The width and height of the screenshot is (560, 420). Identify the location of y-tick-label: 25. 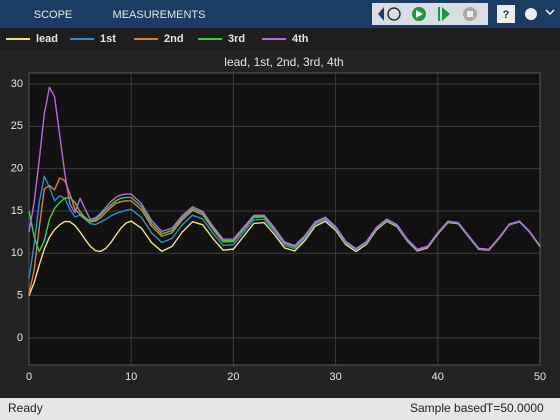
(17, 126).